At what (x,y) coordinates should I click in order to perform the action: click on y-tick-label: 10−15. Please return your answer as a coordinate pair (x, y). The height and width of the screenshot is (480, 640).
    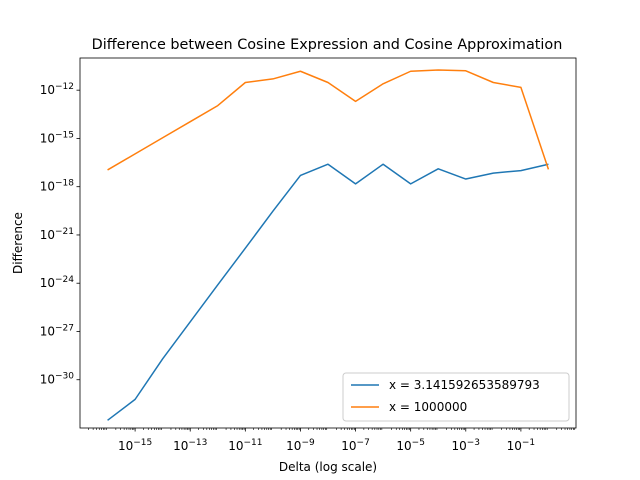
    Looking at the image, I should click on (57, 137).